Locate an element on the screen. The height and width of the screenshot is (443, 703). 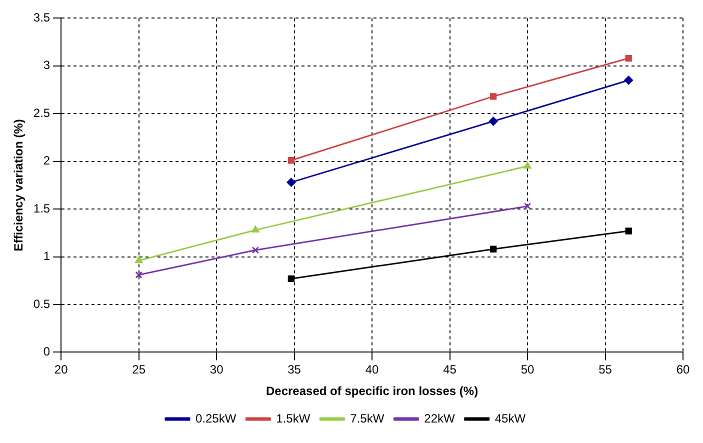
legend-label: 7.5kW is located at coordinates (367, 418).